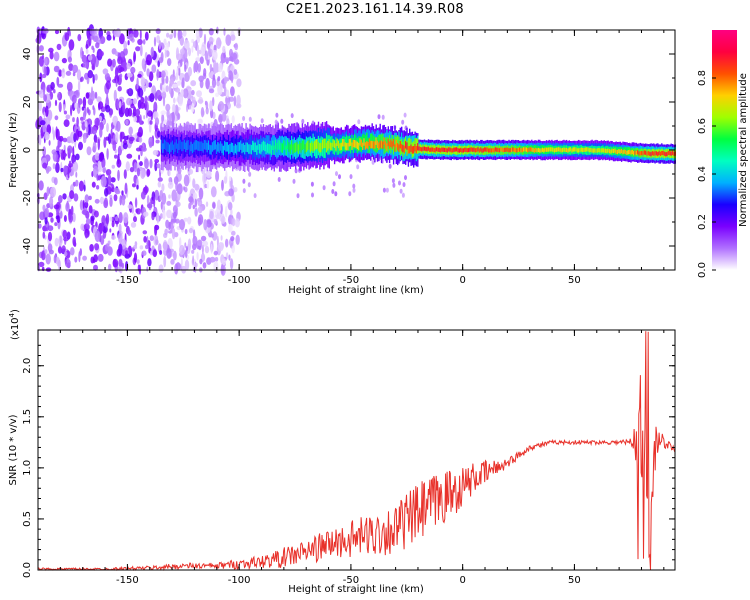 The image size is (750, 600). What do you see at coordinates (127, 280) in the screenshot?
I see `x-tick-label: -150` at bounding box center [127, 280].